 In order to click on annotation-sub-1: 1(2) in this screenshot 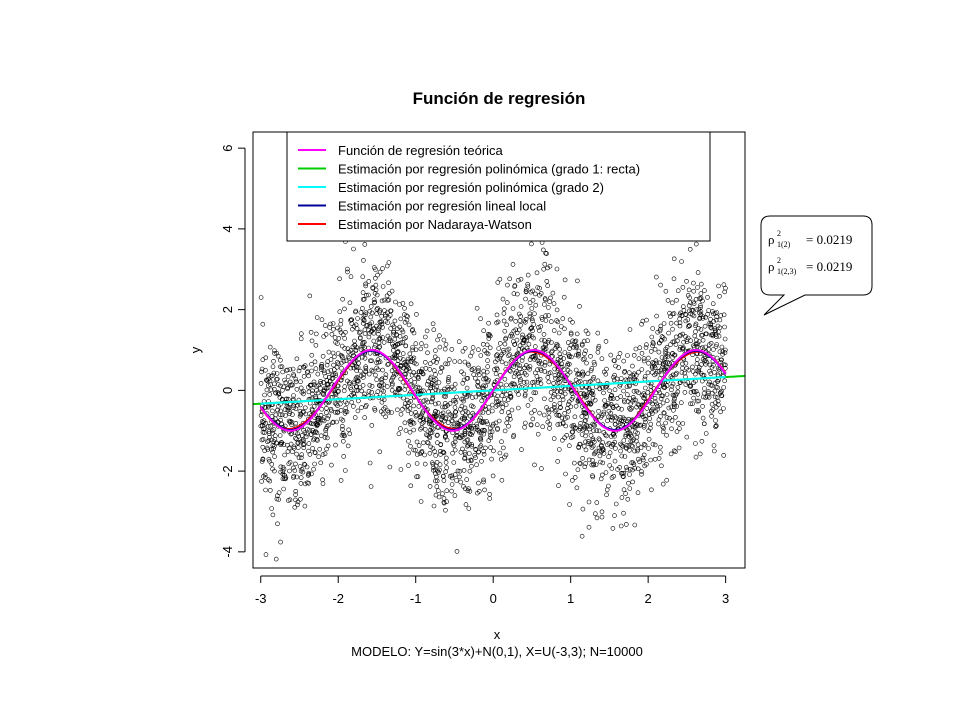, I will do `click(784, 244)`.